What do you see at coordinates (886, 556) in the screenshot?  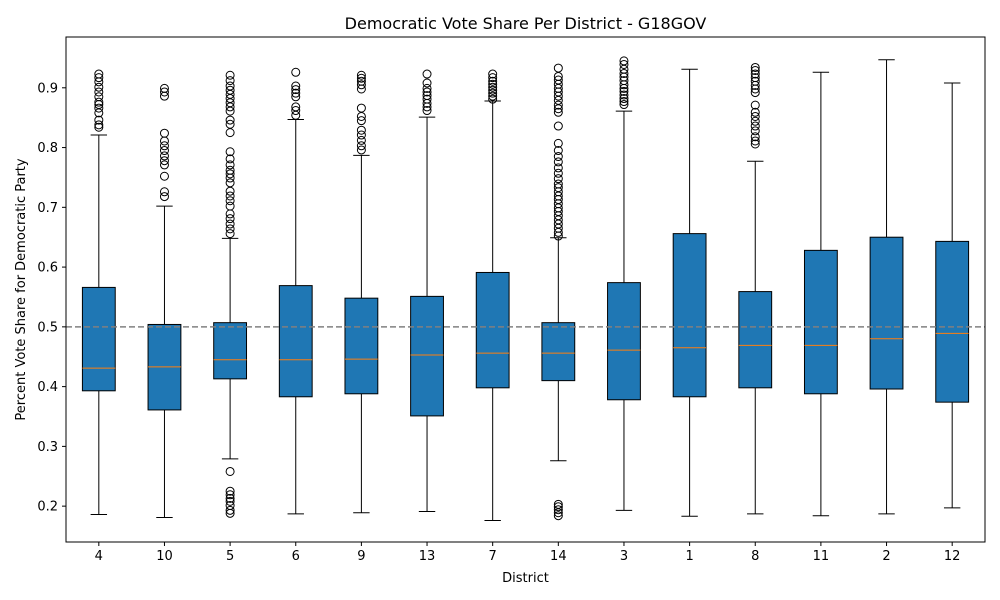 I see `x-tick-label: 2` at bounding box center [886, 556].